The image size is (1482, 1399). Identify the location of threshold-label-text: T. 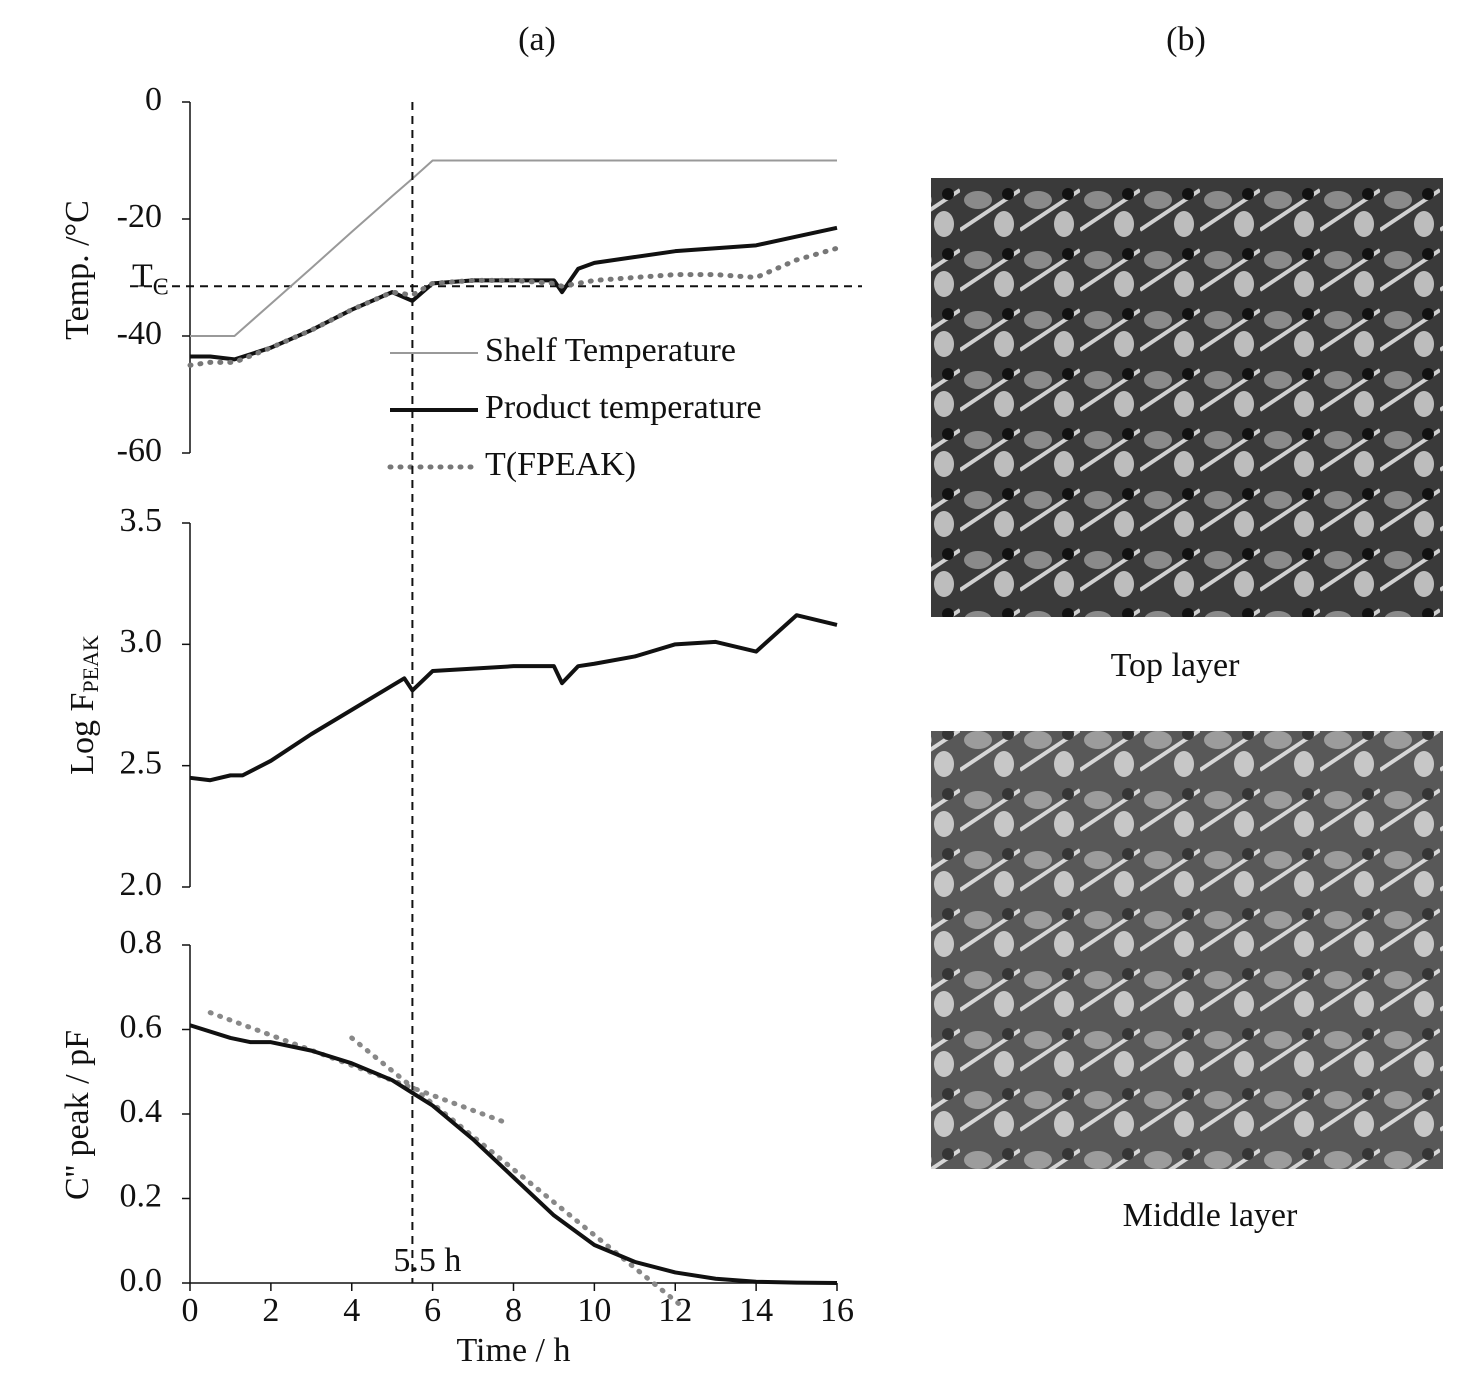
(142, 275).